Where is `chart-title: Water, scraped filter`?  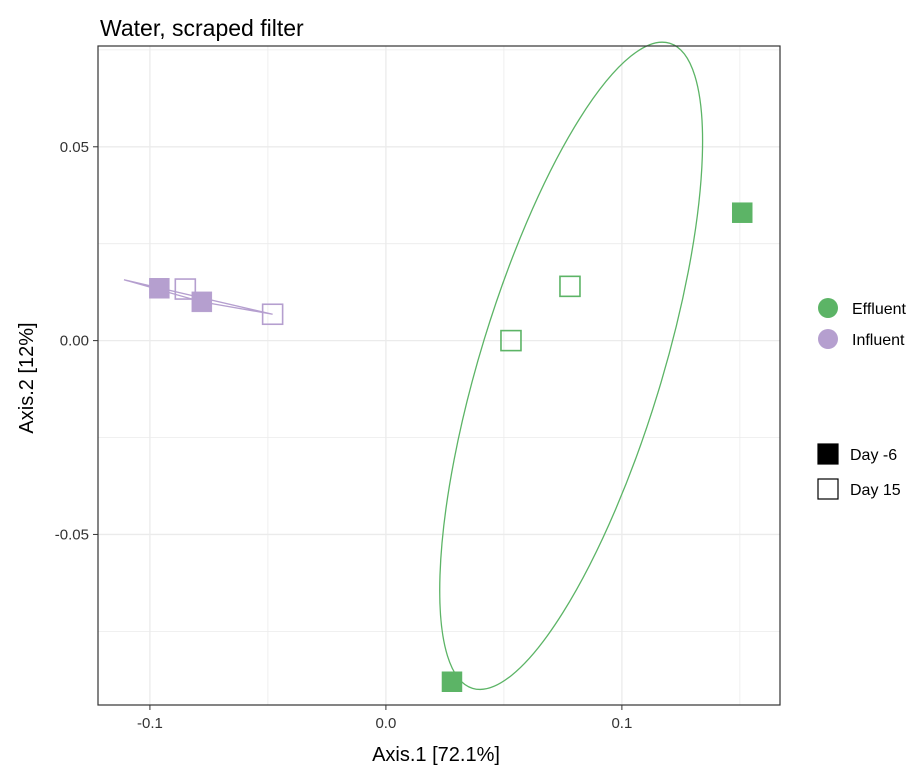
chart-title: Water, scraped filter is located at coordinates (202, 28).